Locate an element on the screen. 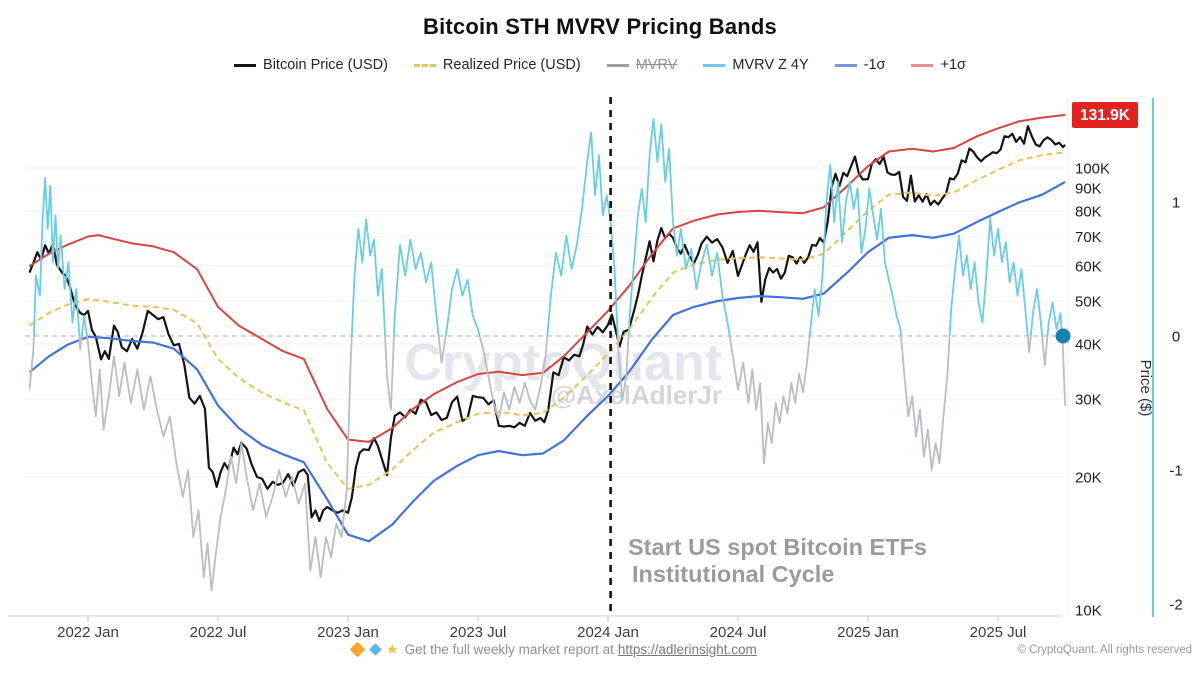  blue-gem-icon is located at coordinates (375, 649).